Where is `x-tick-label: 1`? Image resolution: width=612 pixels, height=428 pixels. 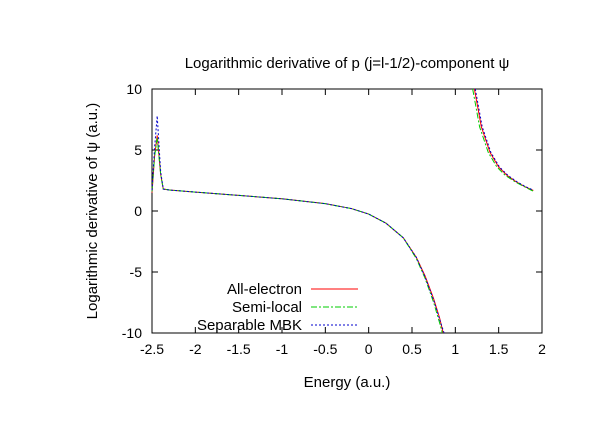
x-tick-label: 1 is located at coordinates (455, 349).